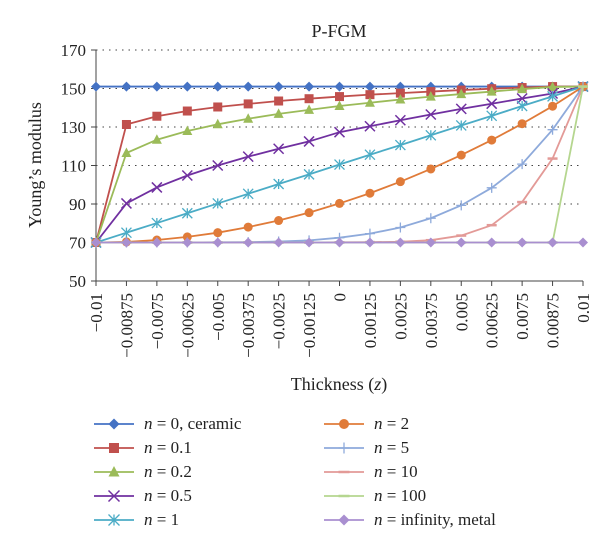  What do you see at coordinates (77, 204) in the screenshot?
I see `y-tick-label: 90` at bounding box center [77, 204].